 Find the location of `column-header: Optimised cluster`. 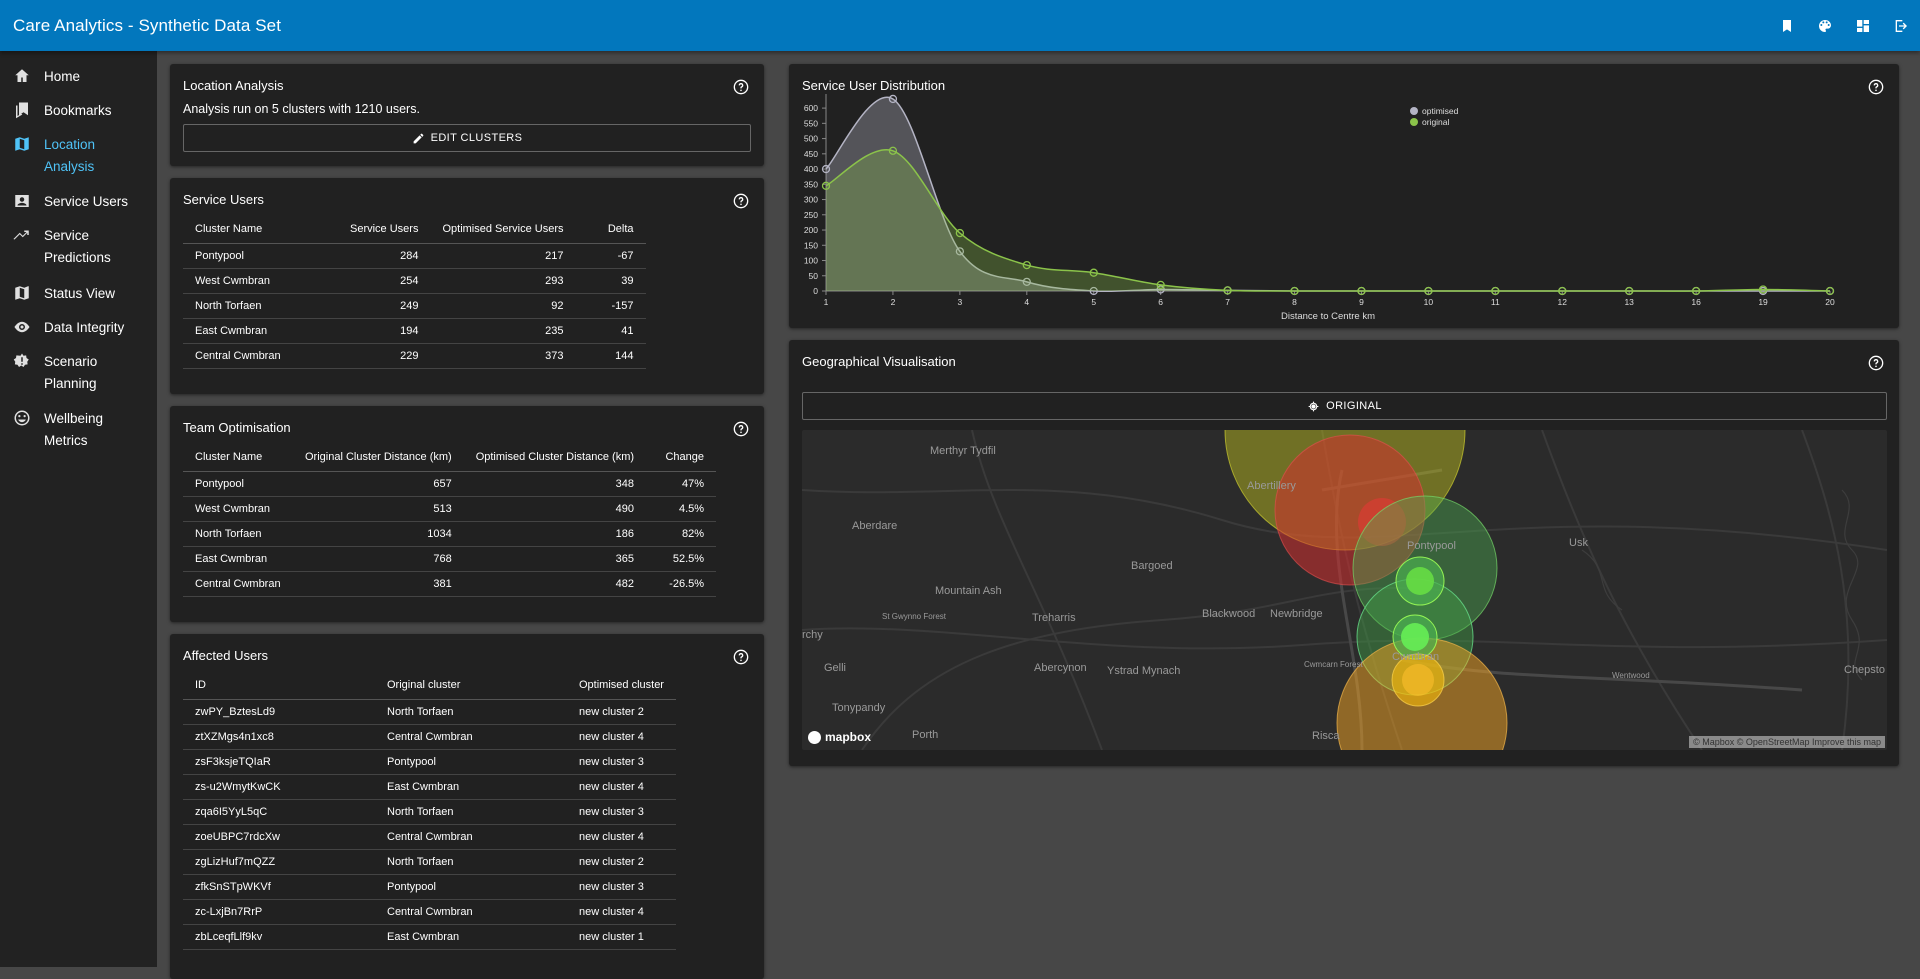

column-header: Optimised cluster is located at coordinates (621, 685).